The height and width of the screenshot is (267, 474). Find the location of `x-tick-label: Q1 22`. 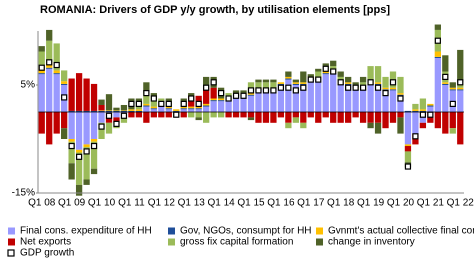

x-tick-label: Q1 22 is located at coordinates (460, 203).